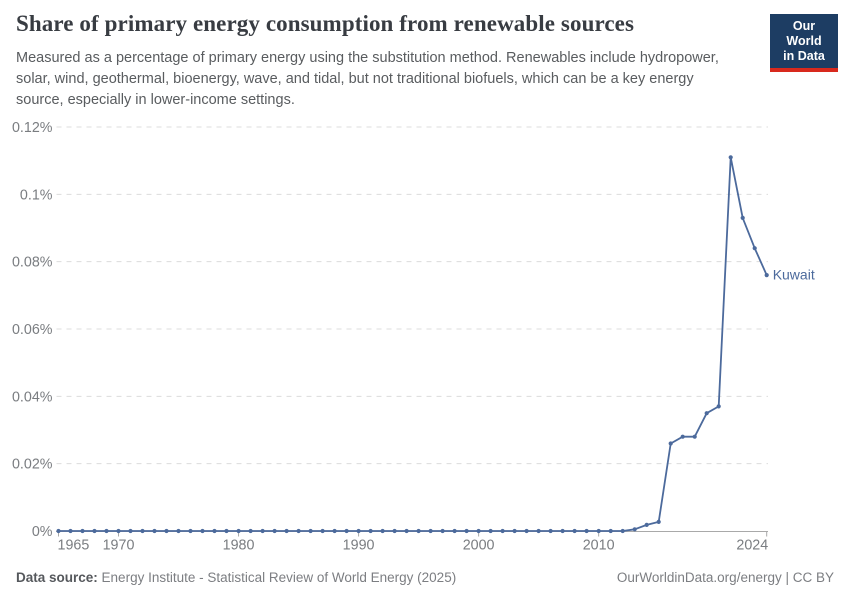 Image resolution: width=850 pixels, height=600 pixels. I want to click on y-axis-label: 0.06%, so click(32, 330).